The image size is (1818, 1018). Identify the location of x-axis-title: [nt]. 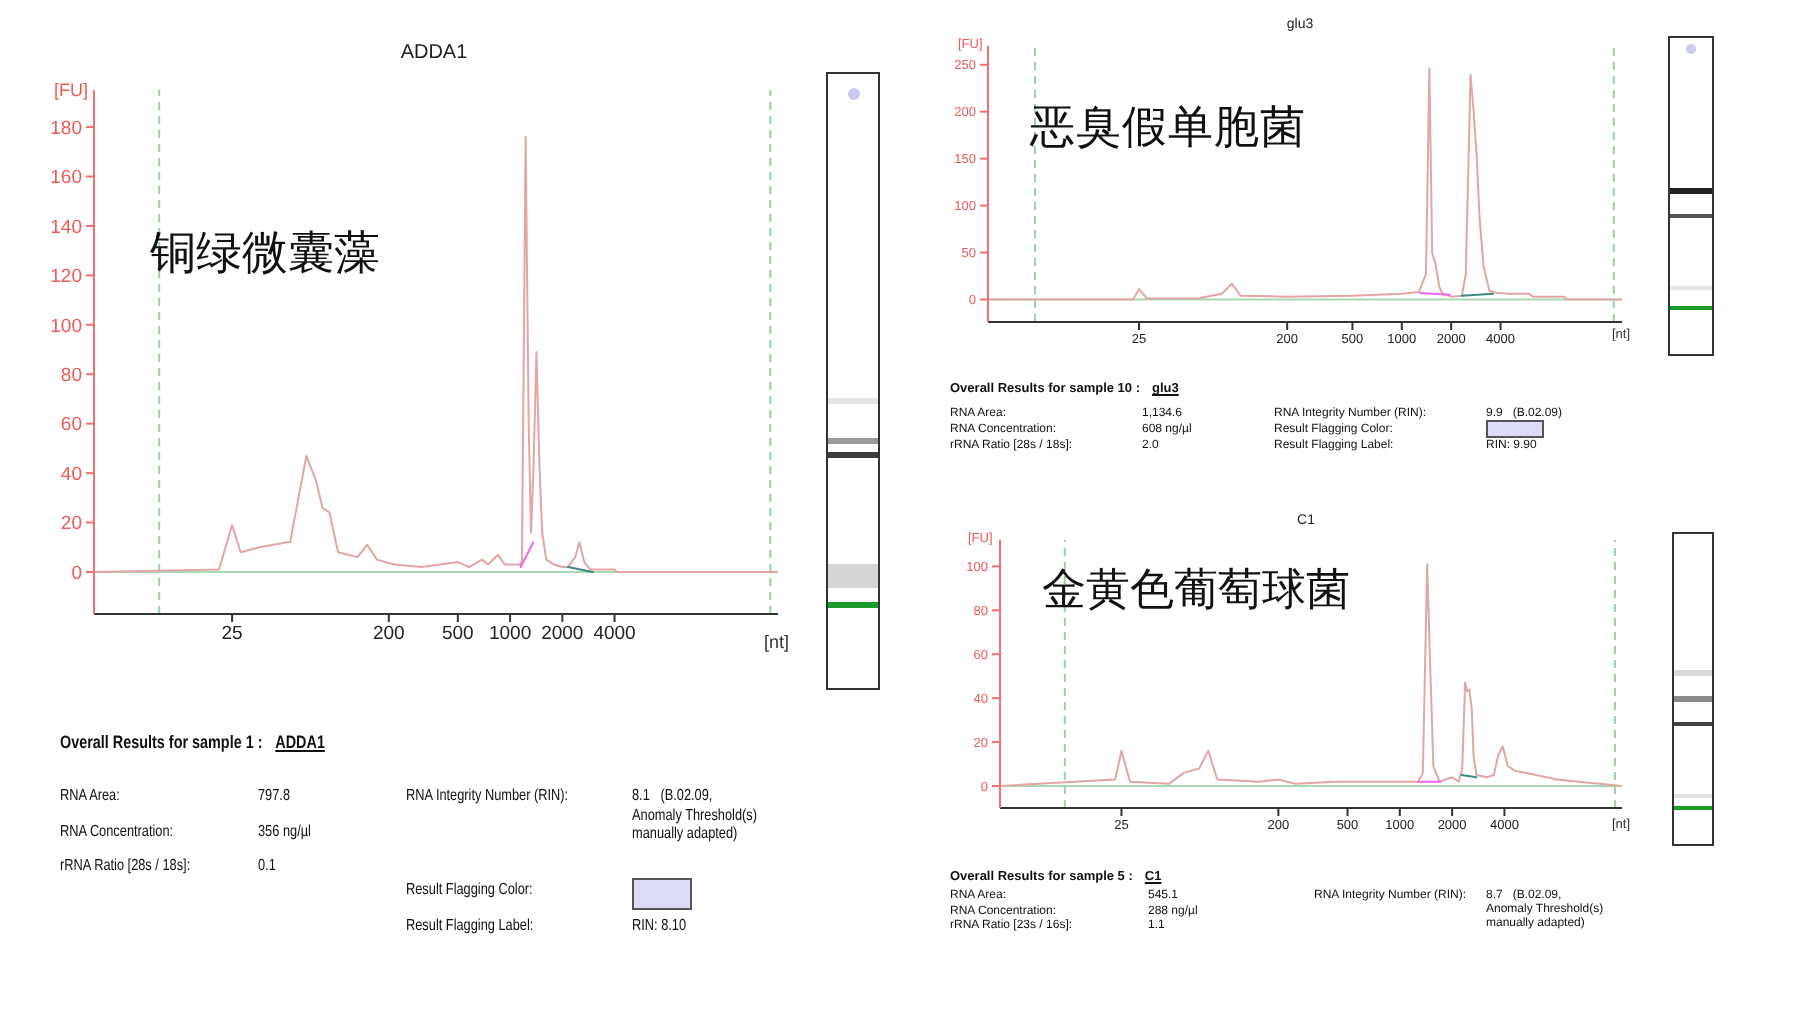
(777, 642).